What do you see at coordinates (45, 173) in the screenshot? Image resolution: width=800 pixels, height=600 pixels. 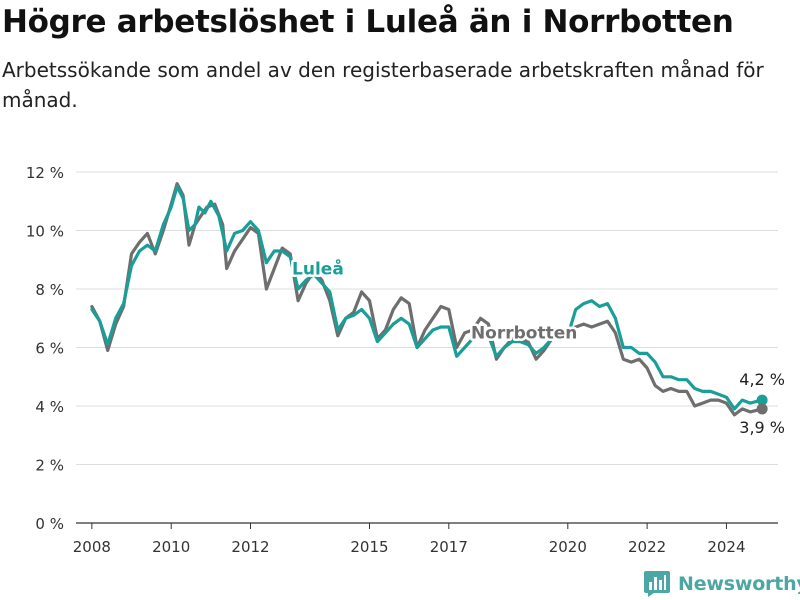 I see `y-tick-label: 12 %` at bounding box center [45, 173].